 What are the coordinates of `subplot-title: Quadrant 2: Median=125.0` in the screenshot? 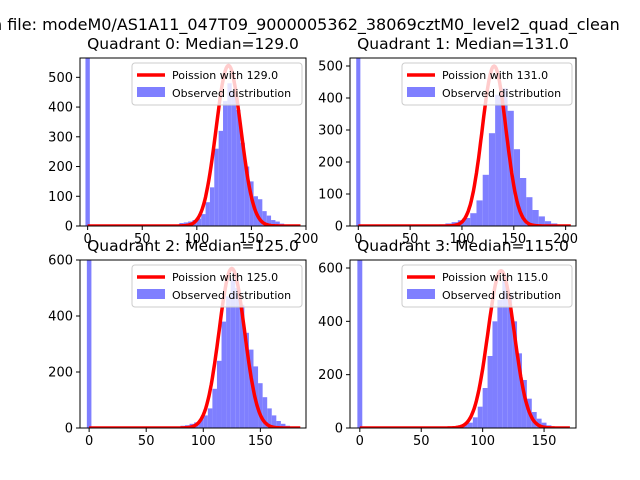 It's located at (193, 246).